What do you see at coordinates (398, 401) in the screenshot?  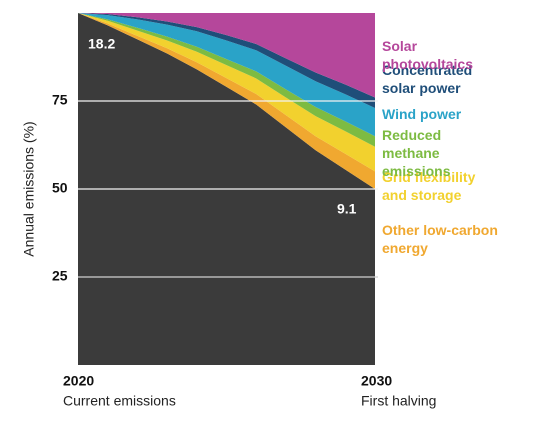 I see `x-sublabel: First halving` at bounding box center [398, 401].